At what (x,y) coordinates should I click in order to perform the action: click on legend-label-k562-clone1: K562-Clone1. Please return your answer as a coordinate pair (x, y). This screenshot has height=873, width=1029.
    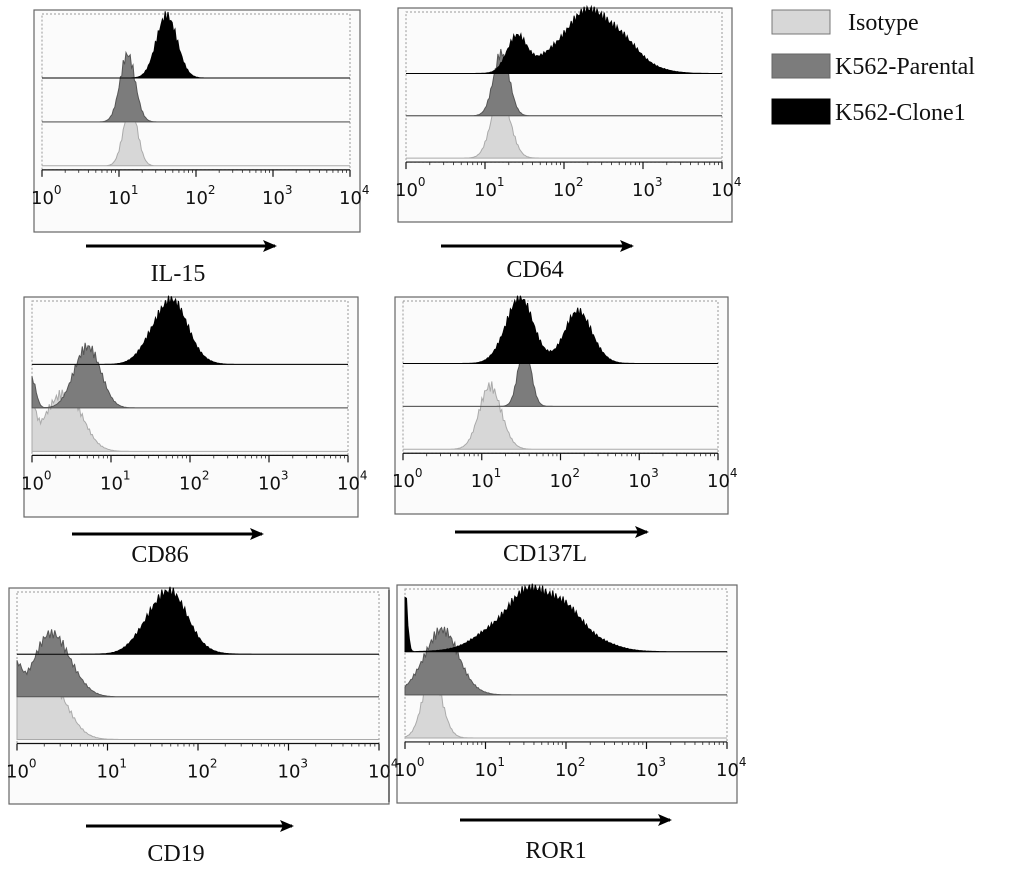
    Looking at the image, I should click on (900, 113).